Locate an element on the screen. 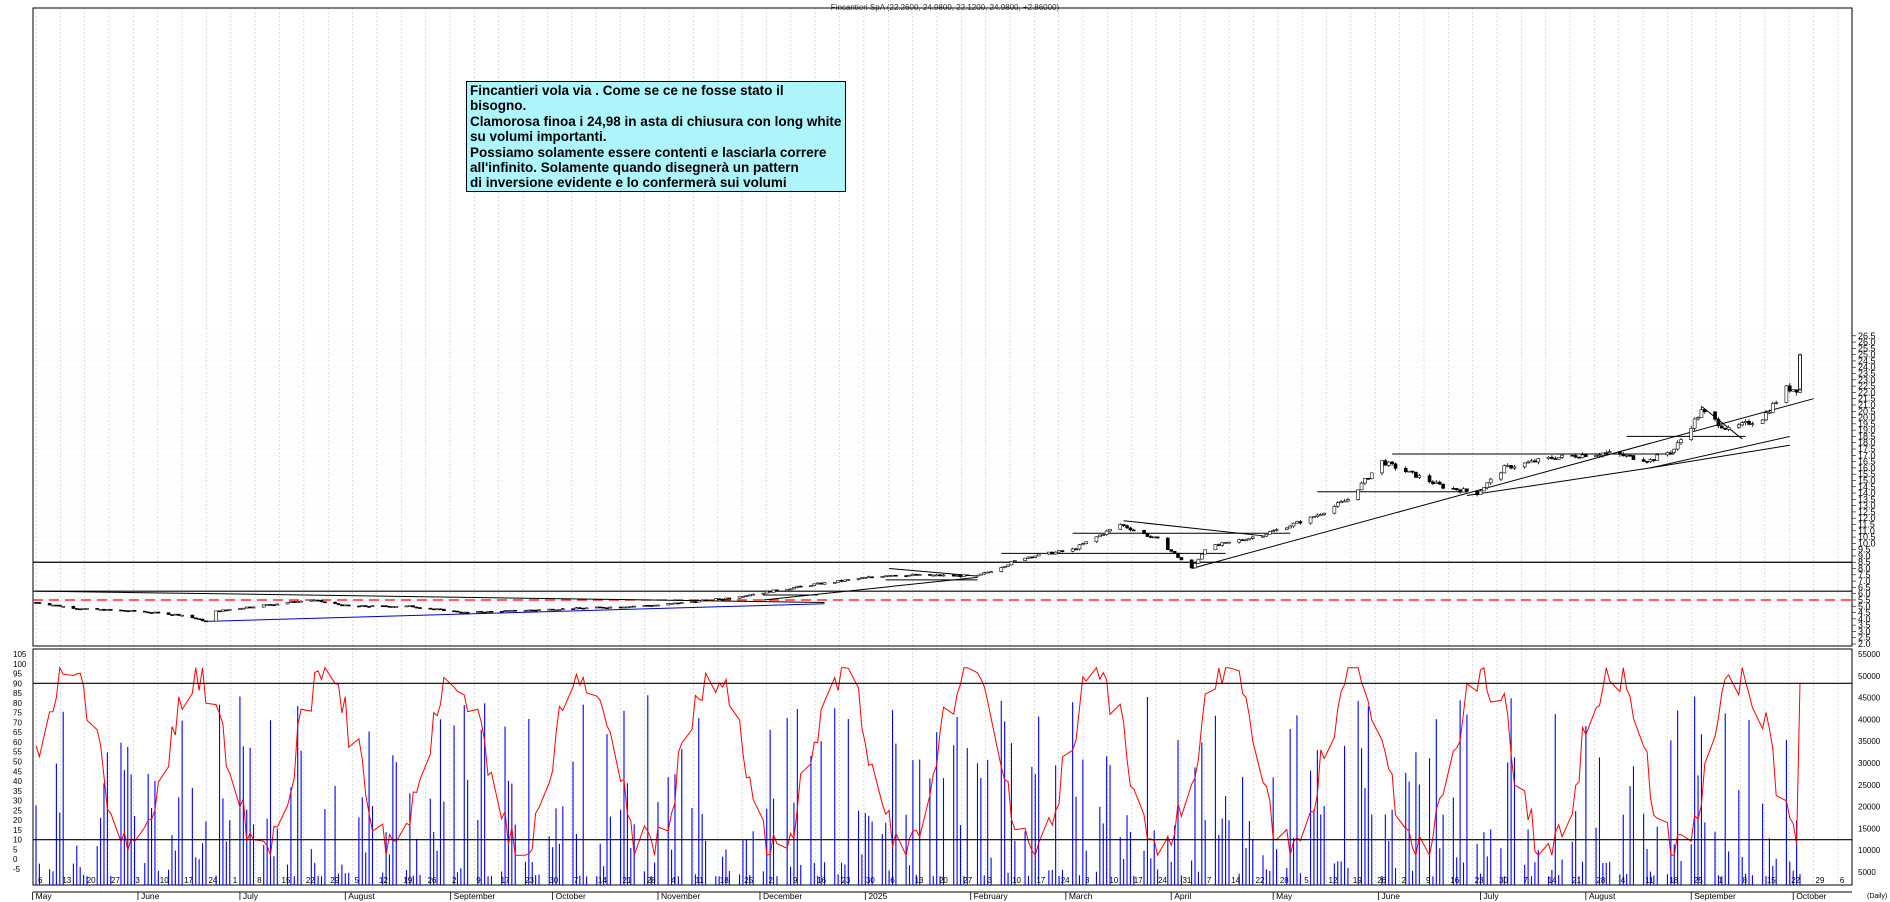  day-tick-label: 22 is located at coordinates (1260, 880).